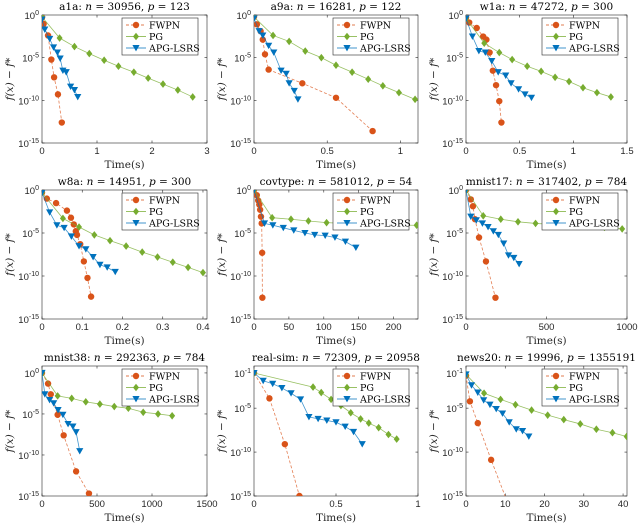  What do you see at coordinates (394, 327) in the screenshot?
I see `x-tick-label: 200` at bounding box center [394, 327].